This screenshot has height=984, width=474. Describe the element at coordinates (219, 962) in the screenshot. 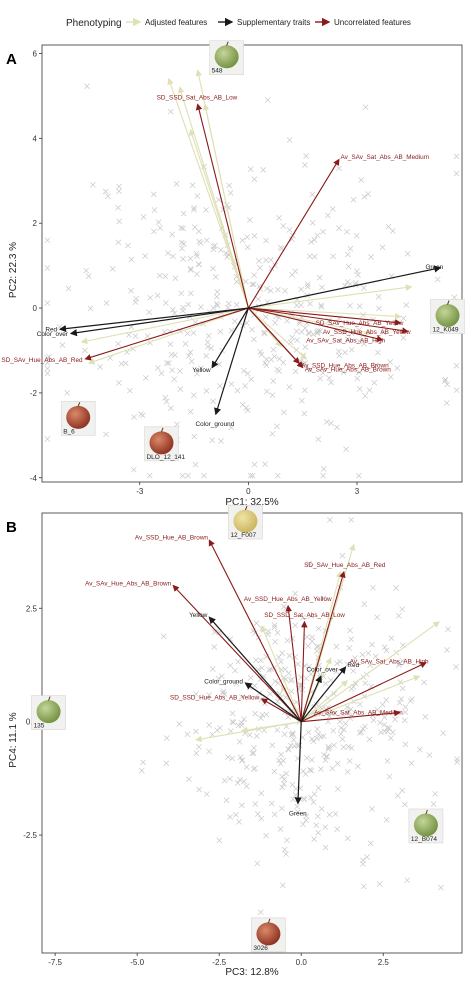

I see `x-tick-label: -2.5` at that location.